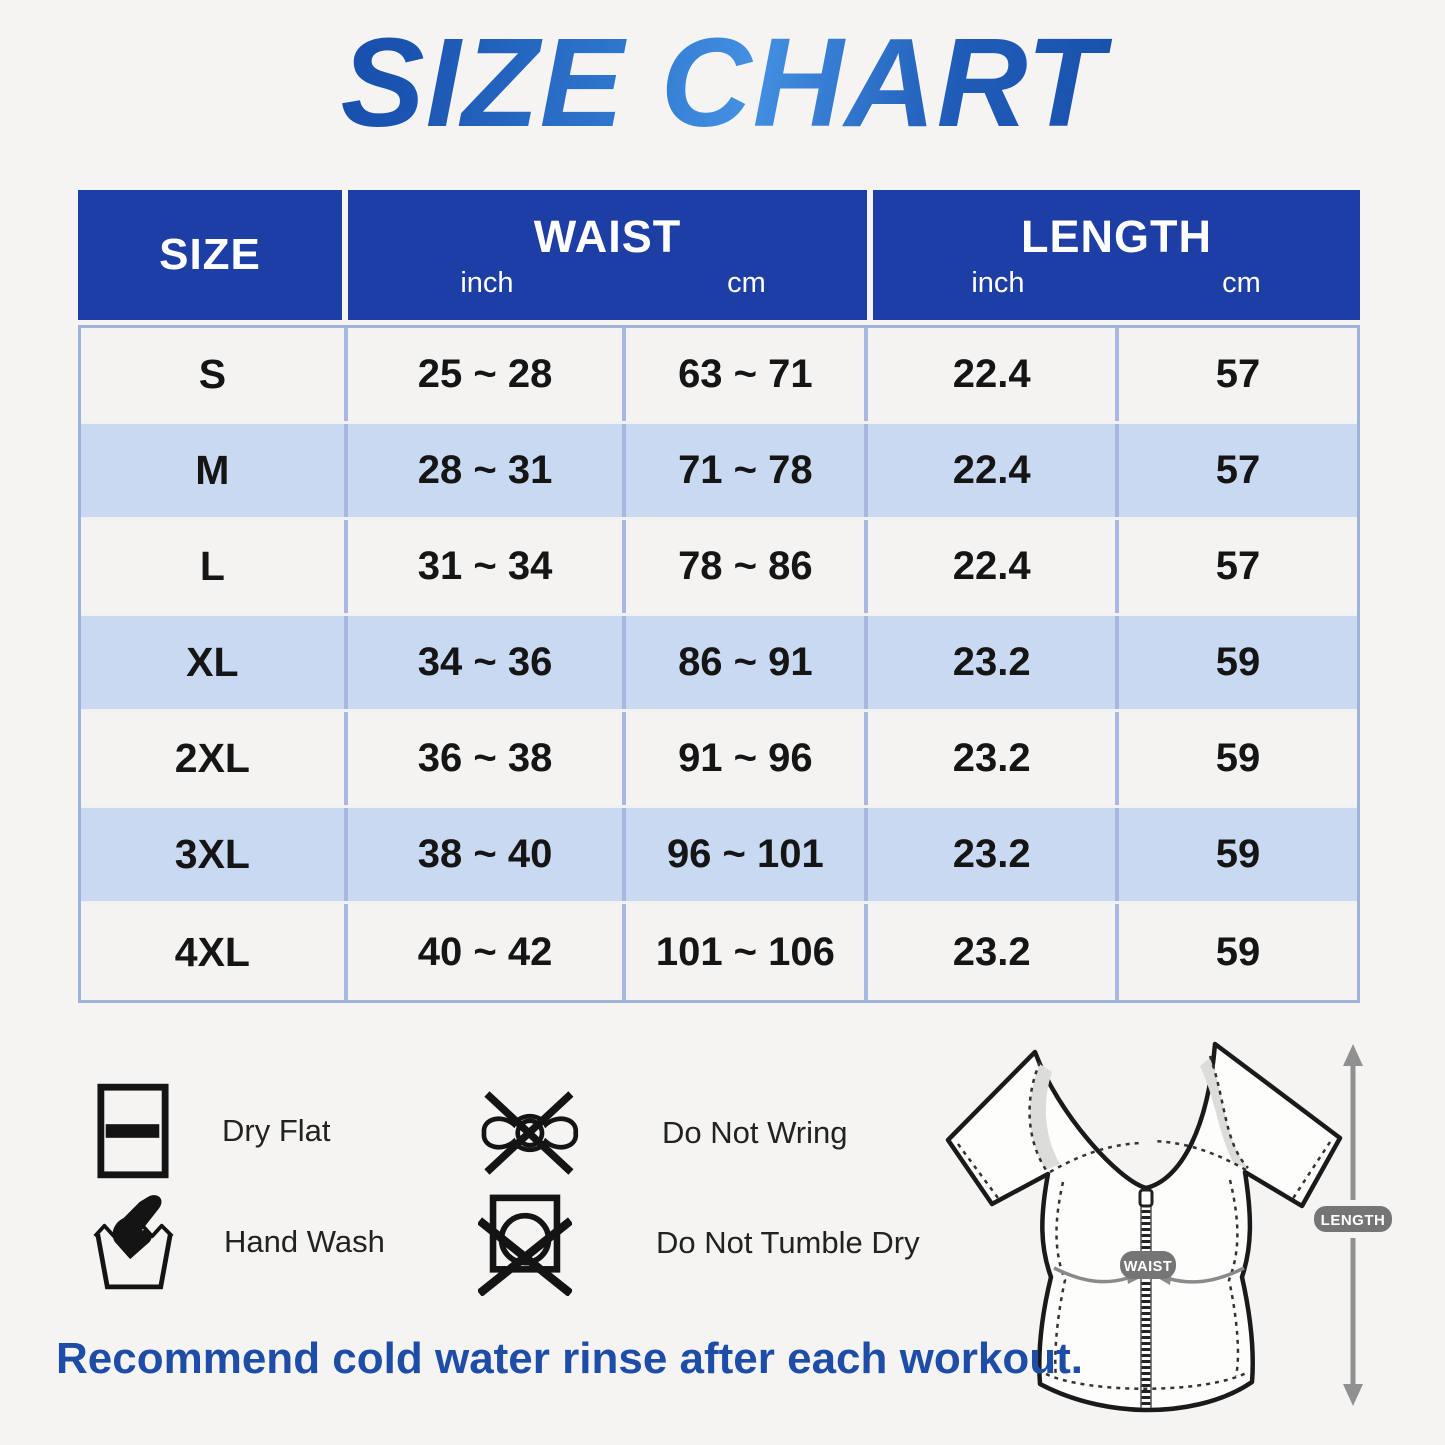 This screenshot has width=1445, height=1445. I want to click on unit-label-length-cm: cm, so click(1241, 282).